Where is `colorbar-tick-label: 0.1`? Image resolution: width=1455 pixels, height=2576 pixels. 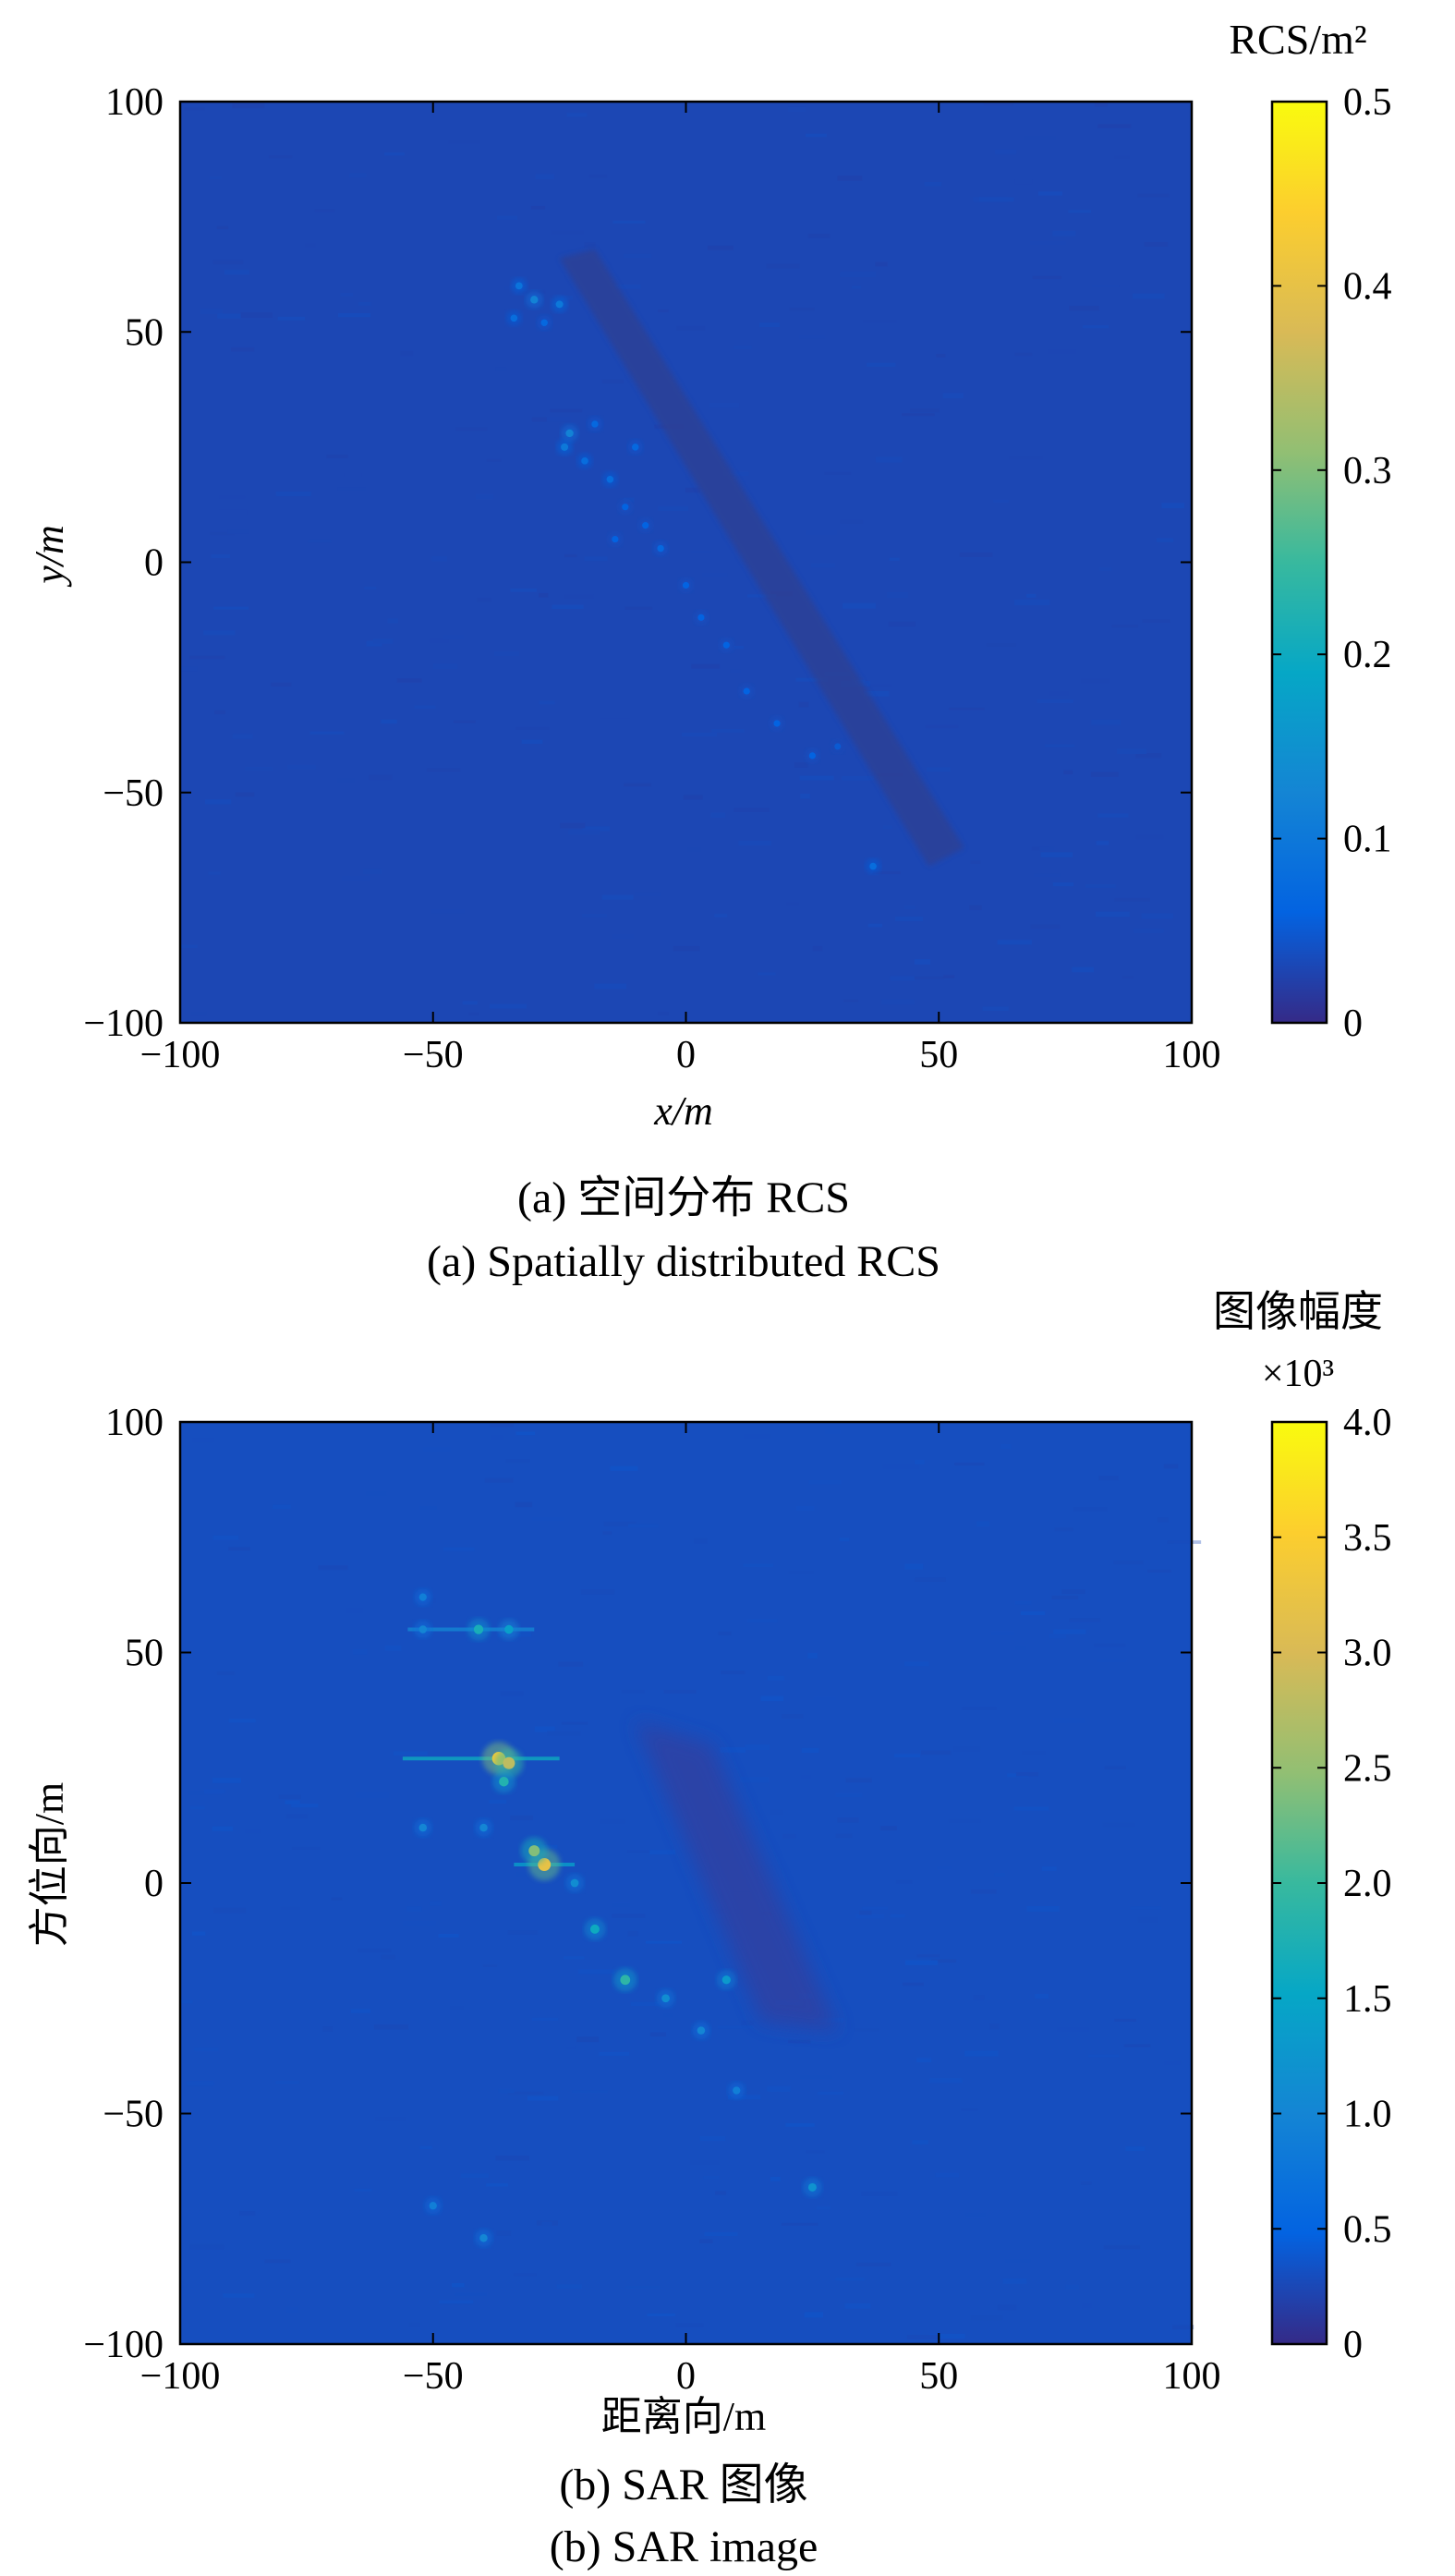
colorbar-tick-label: 0.1 is located at coordinates (1367, 840).